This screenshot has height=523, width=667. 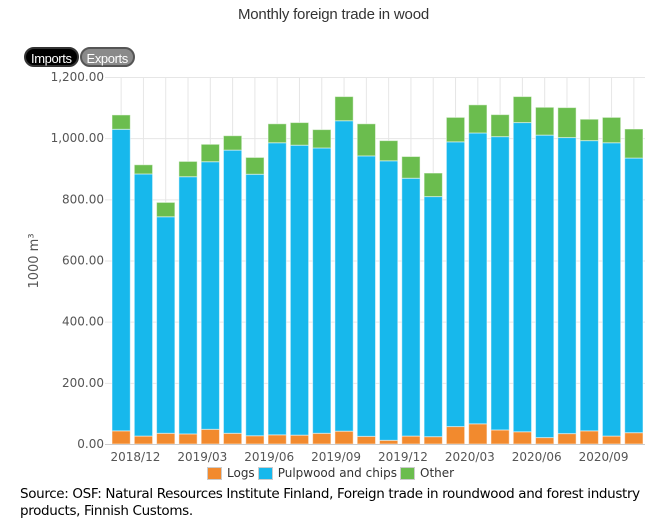 What do you see at coordinates (77, 77) in the screenshot?
I see `y-tick-label: 1,200.00` at bounding box center [77, 77].